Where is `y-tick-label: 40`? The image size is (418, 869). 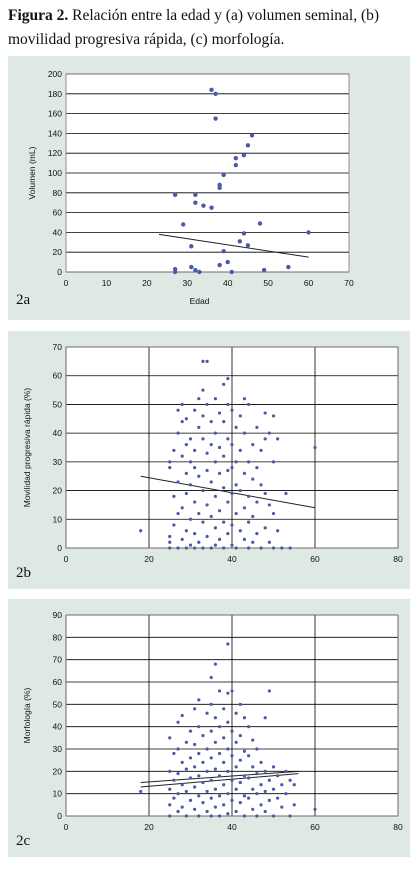
y-tick-label: 40 is located at coordinates (58, 727).